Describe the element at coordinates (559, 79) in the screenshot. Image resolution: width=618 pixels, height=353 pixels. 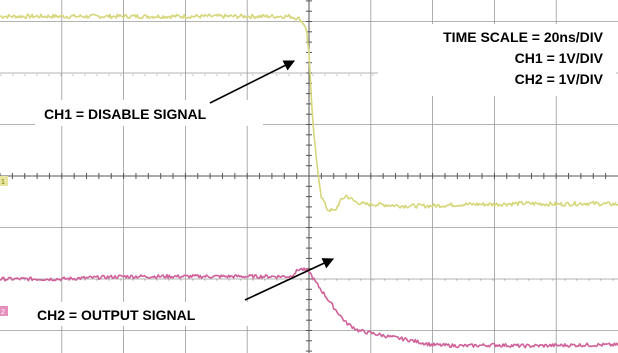
I see `ch2-scale-text: CH2 = 1V/DIV` at that location.